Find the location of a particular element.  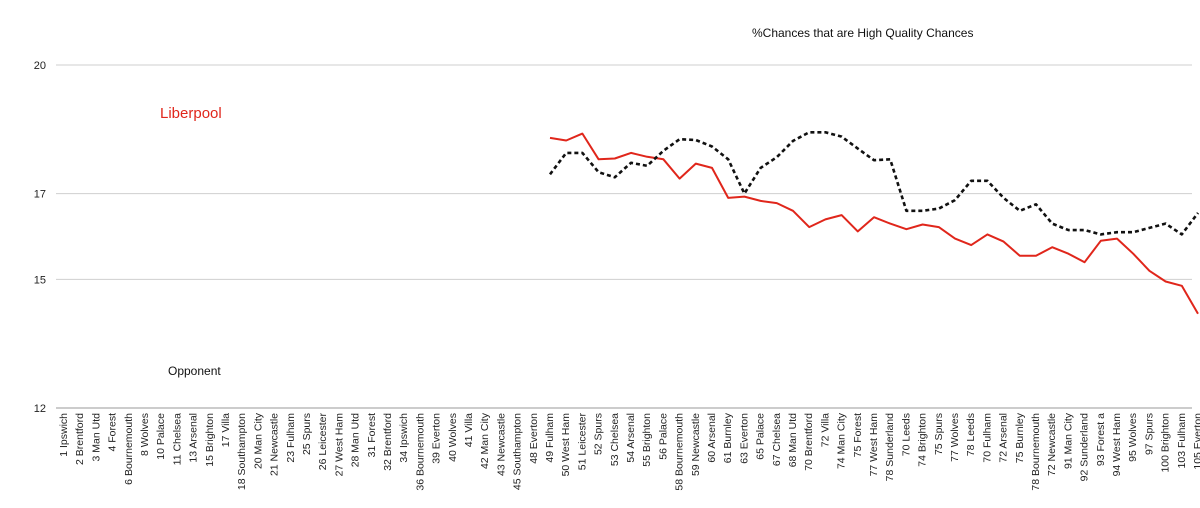

y-tick-label: 15 is located at coordinates (40, 280).